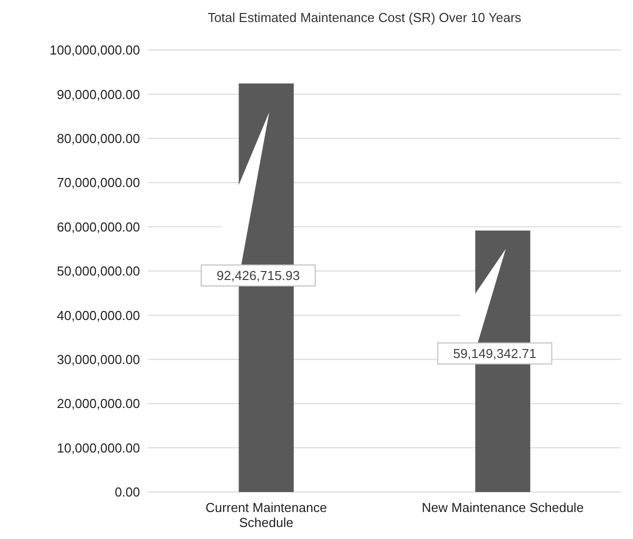  I want to click on y-tick-label: 20,000,000.00, so click(98, 404).